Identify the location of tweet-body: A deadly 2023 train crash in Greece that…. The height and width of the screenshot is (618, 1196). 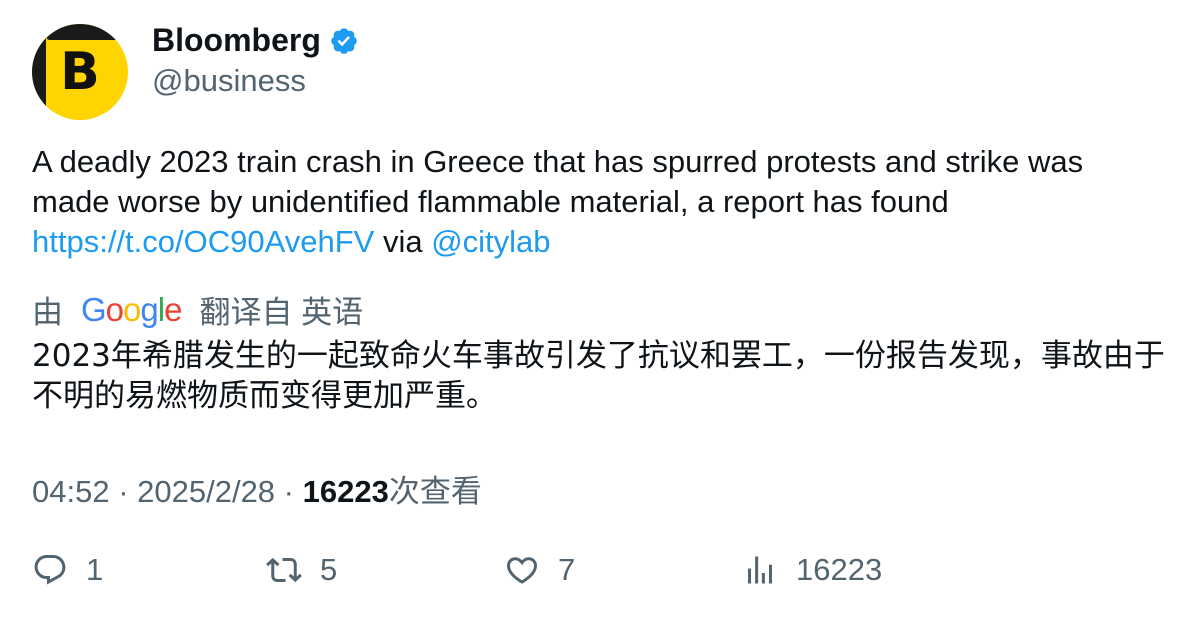
(558, 181).